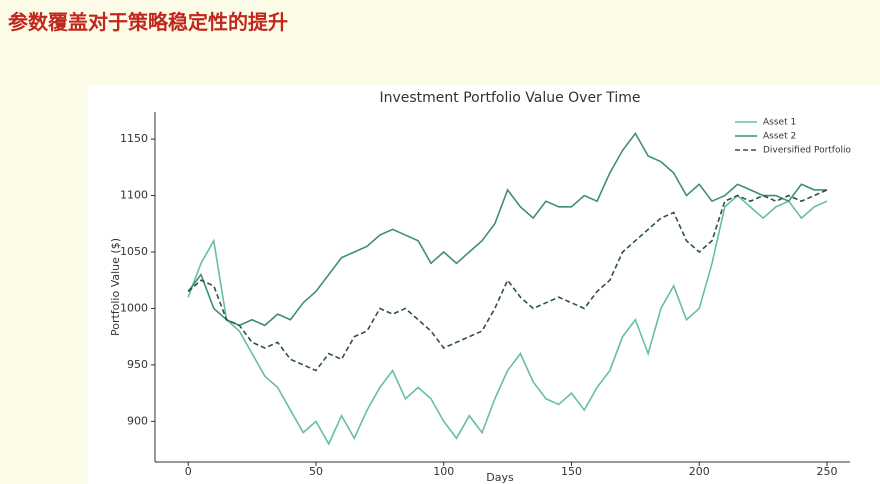  I want to click on y-tick-label: 900, so click(137, 420).